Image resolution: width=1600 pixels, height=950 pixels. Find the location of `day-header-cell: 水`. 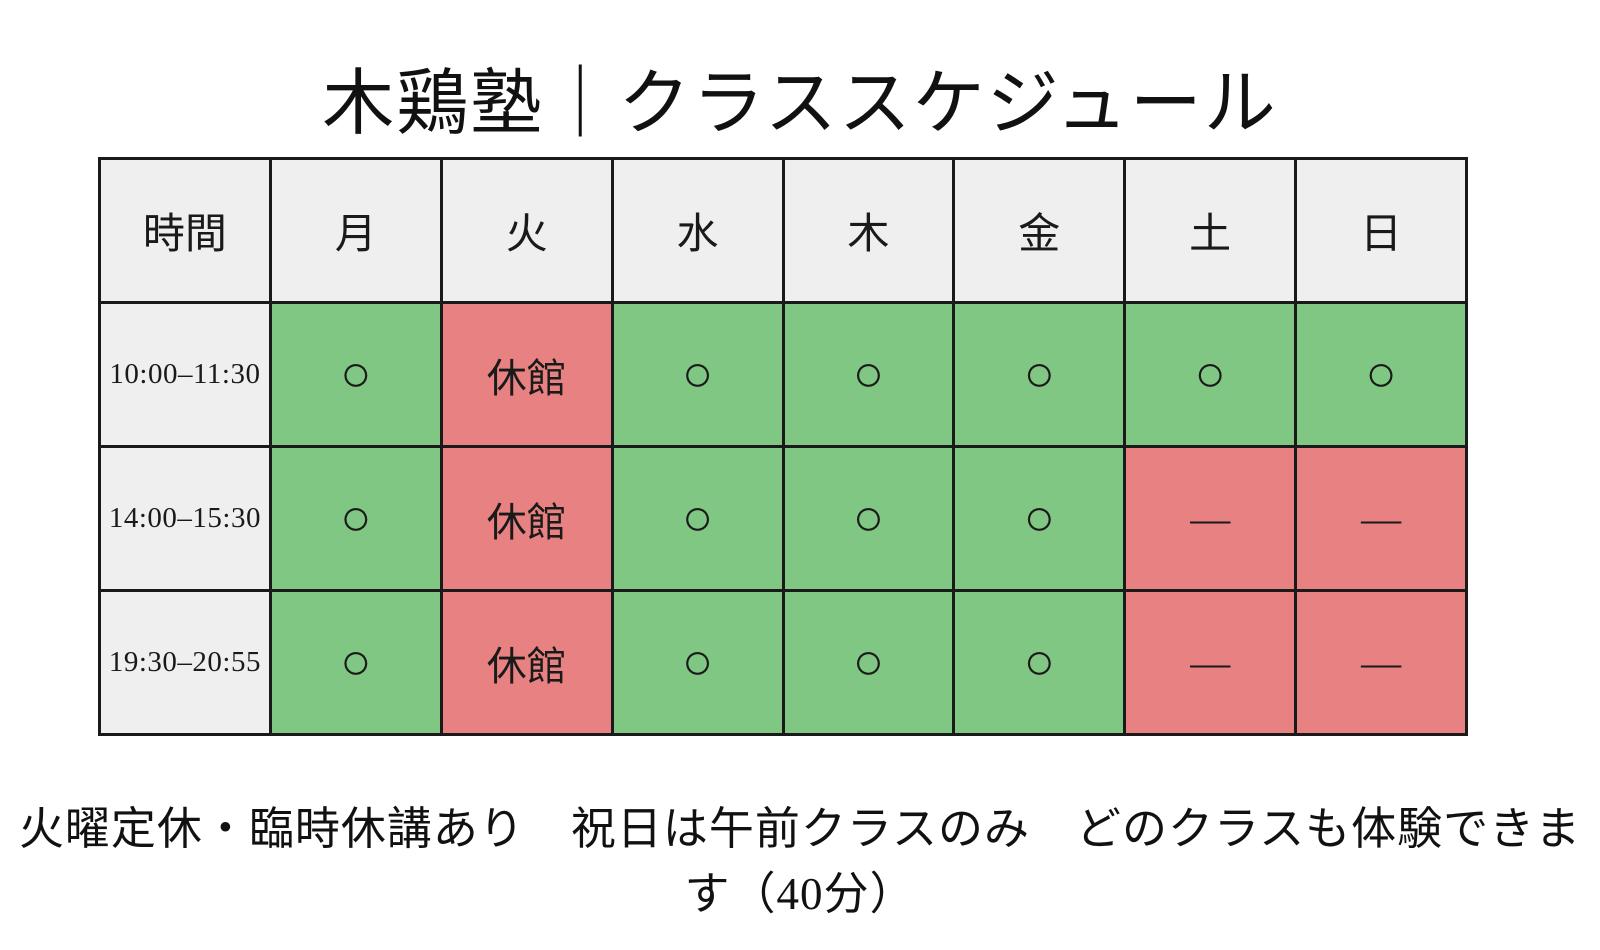

day-header-cell: 水 is located at coordinates (697, 230).